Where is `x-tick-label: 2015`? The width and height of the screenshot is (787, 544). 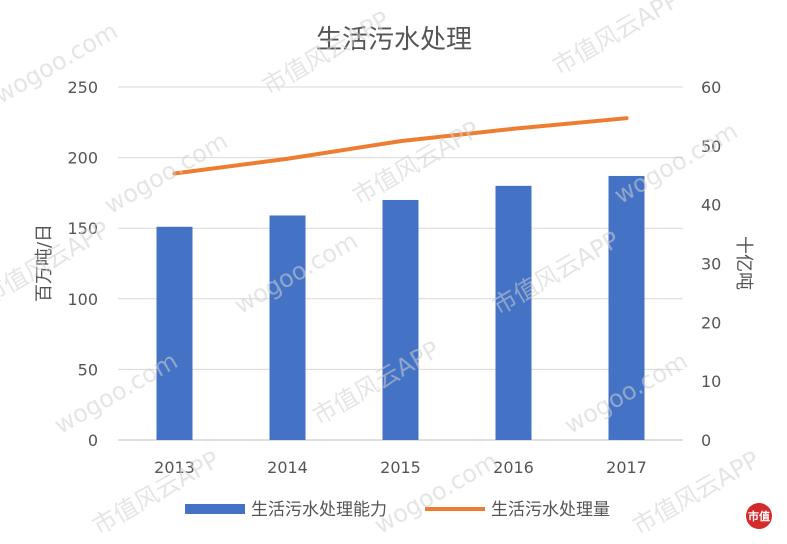 x-tick-label: 2015 is located at coordinates (400, 467).